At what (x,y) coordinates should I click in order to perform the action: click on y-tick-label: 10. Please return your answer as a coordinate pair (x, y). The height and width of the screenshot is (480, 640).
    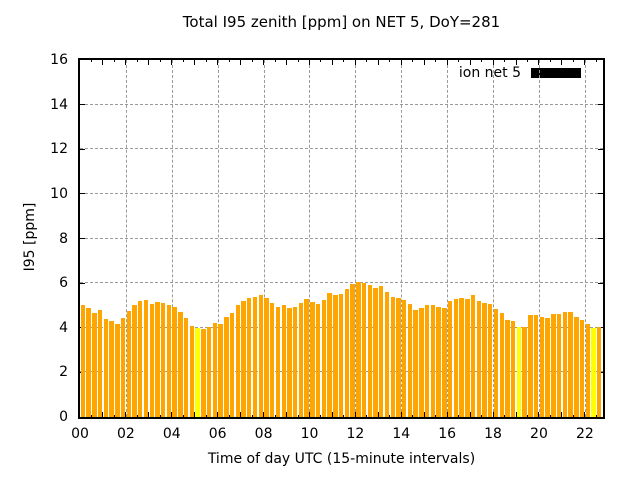
    Looking at the image, I should click on (59, 193).